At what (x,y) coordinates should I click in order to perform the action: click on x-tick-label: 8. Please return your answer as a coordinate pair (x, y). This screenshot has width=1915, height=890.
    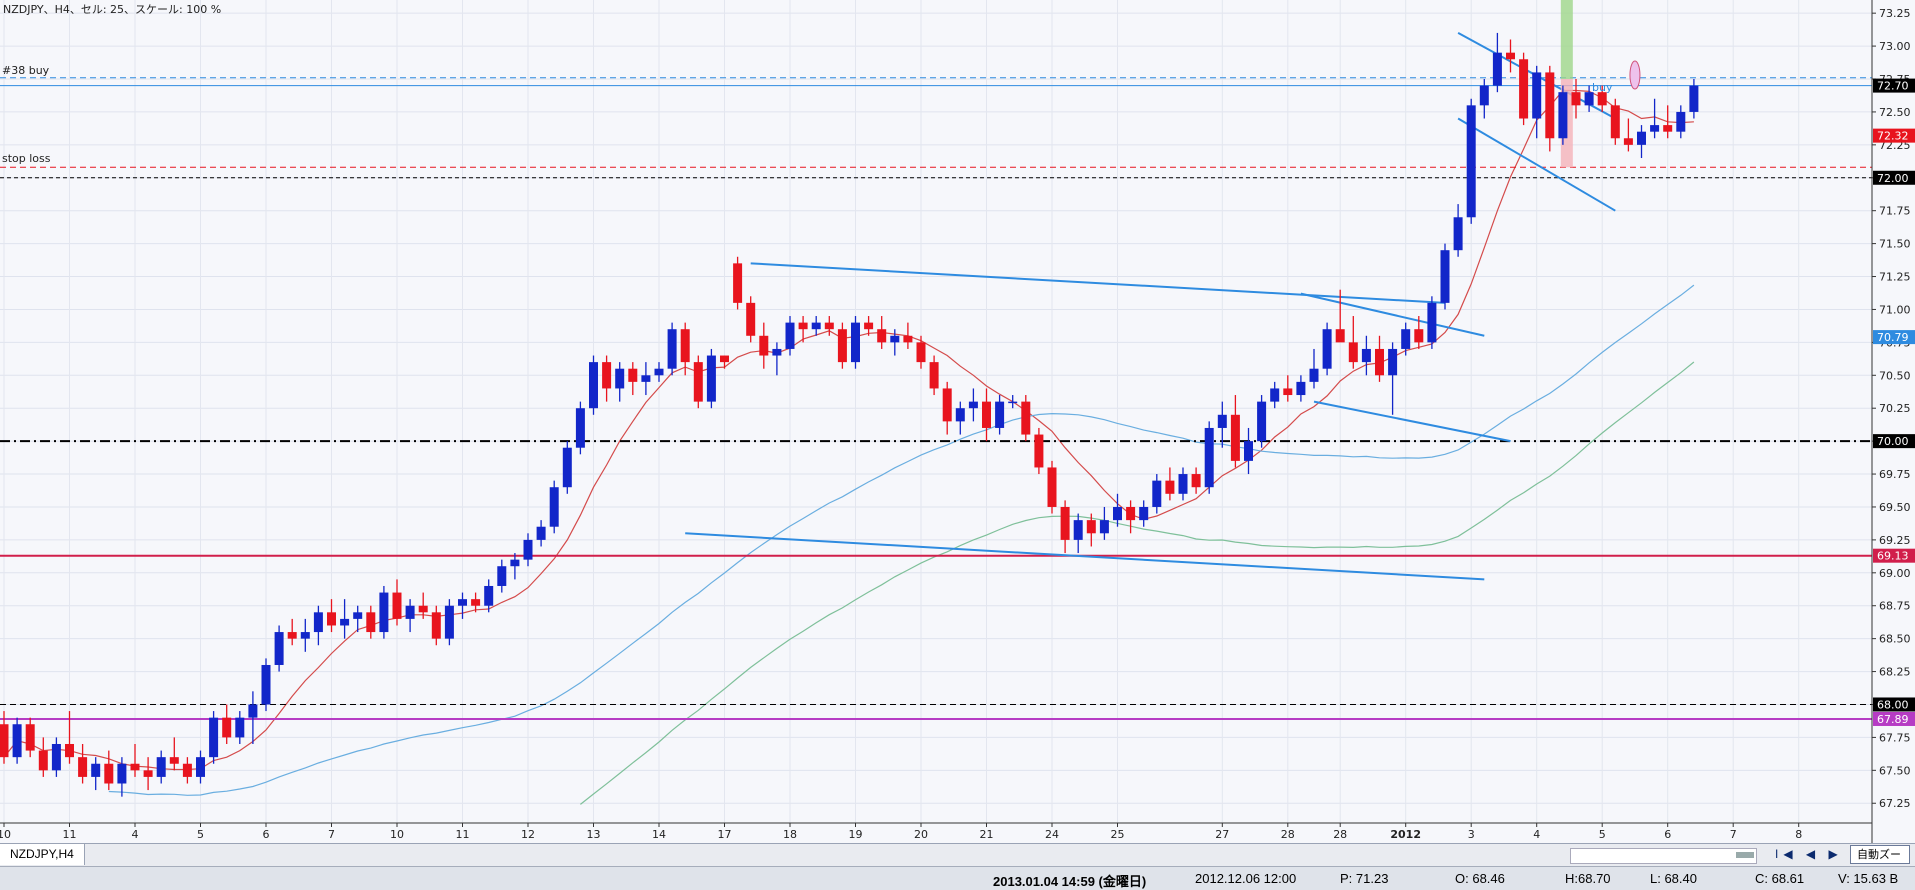
    Looking at the image, I should click on (1798, 834).